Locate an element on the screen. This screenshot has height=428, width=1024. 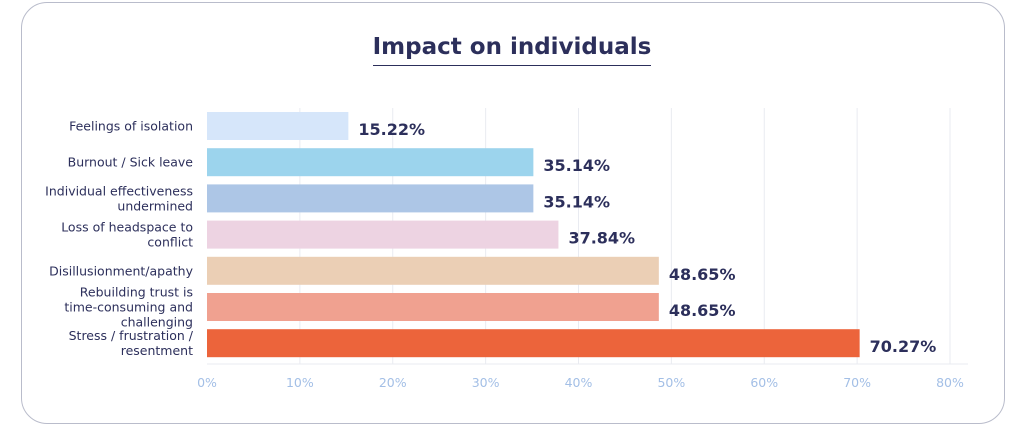
category-label-5-line-1: time-consuming and is located at coordinates (128, 307).